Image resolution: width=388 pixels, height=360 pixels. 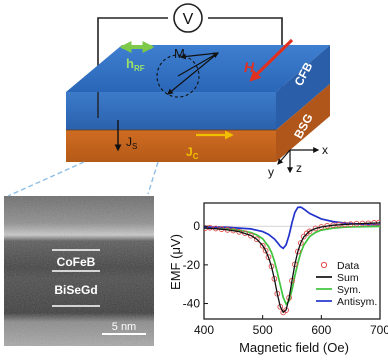 I want to click on x-tick-label: 700, so click(x=379, y=330).